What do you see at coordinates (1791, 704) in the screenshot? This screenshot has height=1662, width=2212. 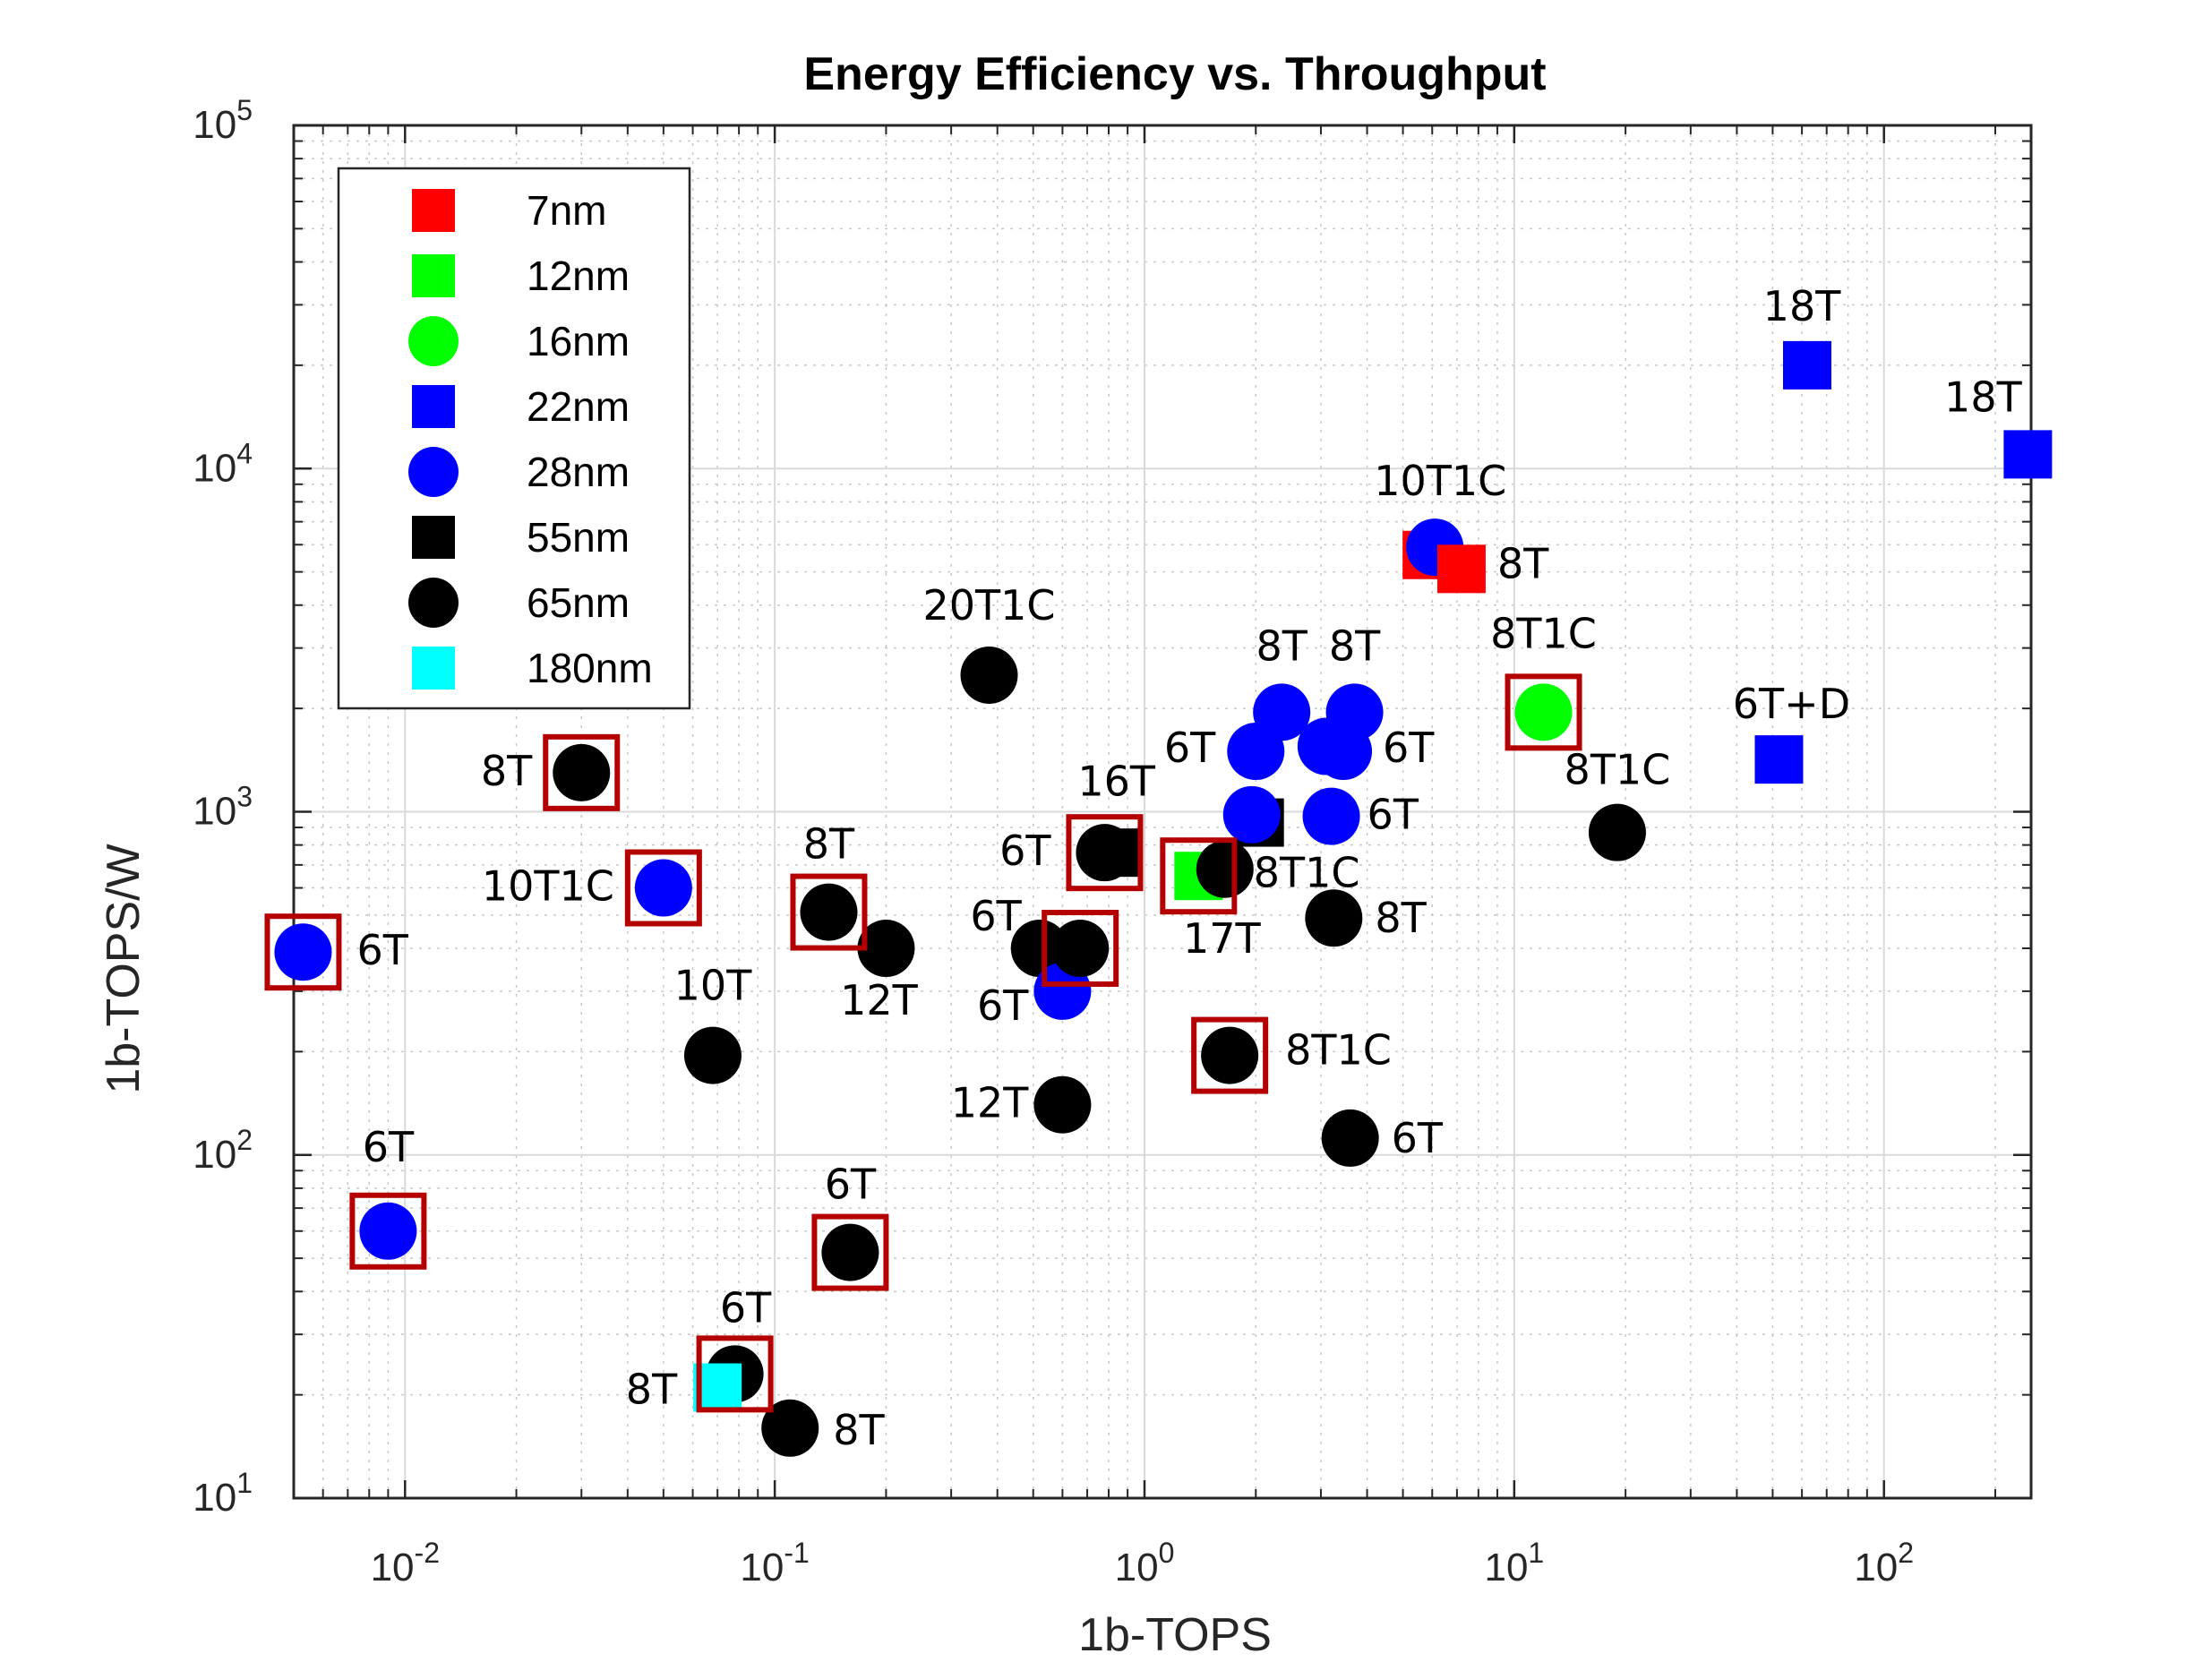 I see `point-label: 6T+D` at bounding box center [1791, 704].